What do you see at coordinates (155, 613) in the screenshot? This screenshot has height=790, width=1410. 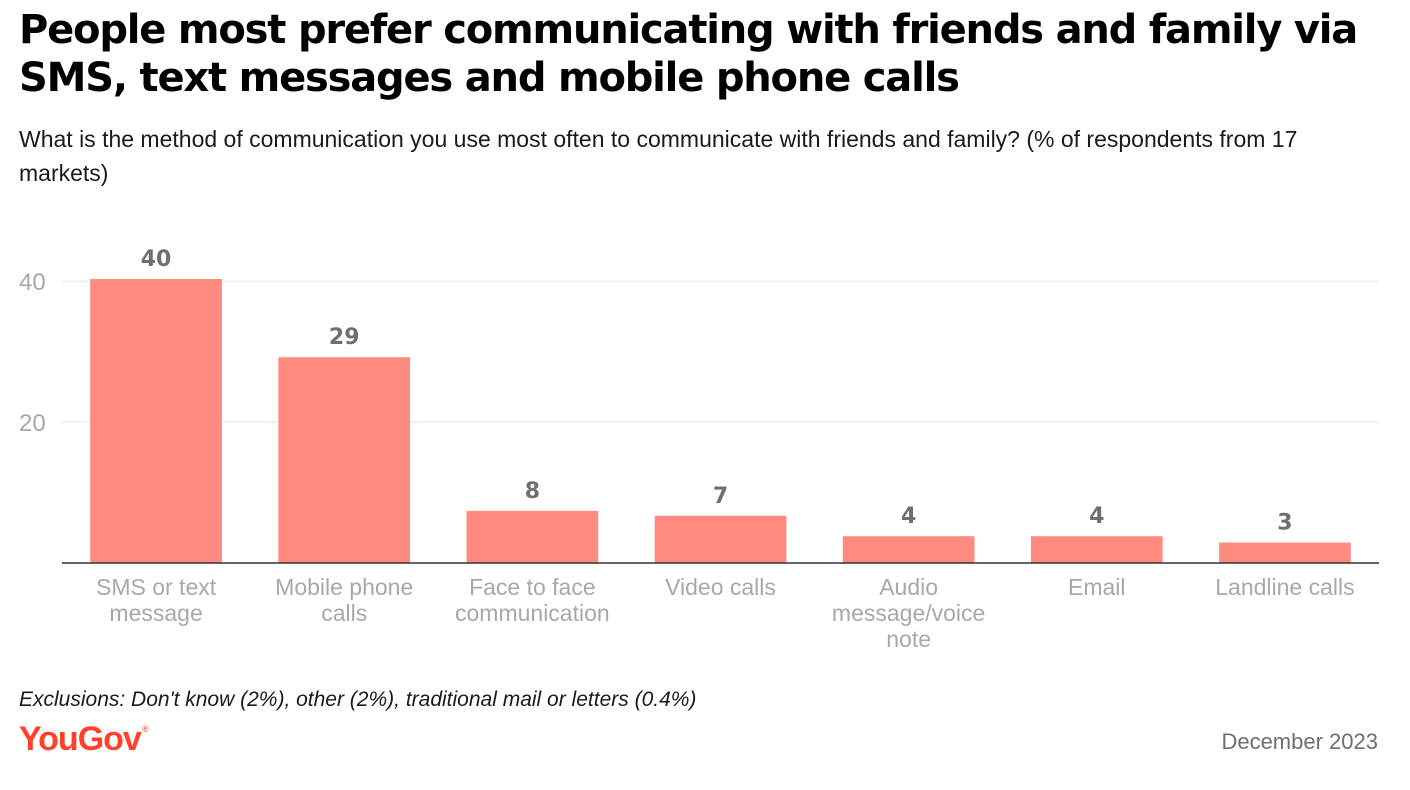 I see `x-category-label-line: message` at bounding box center [155, 613].